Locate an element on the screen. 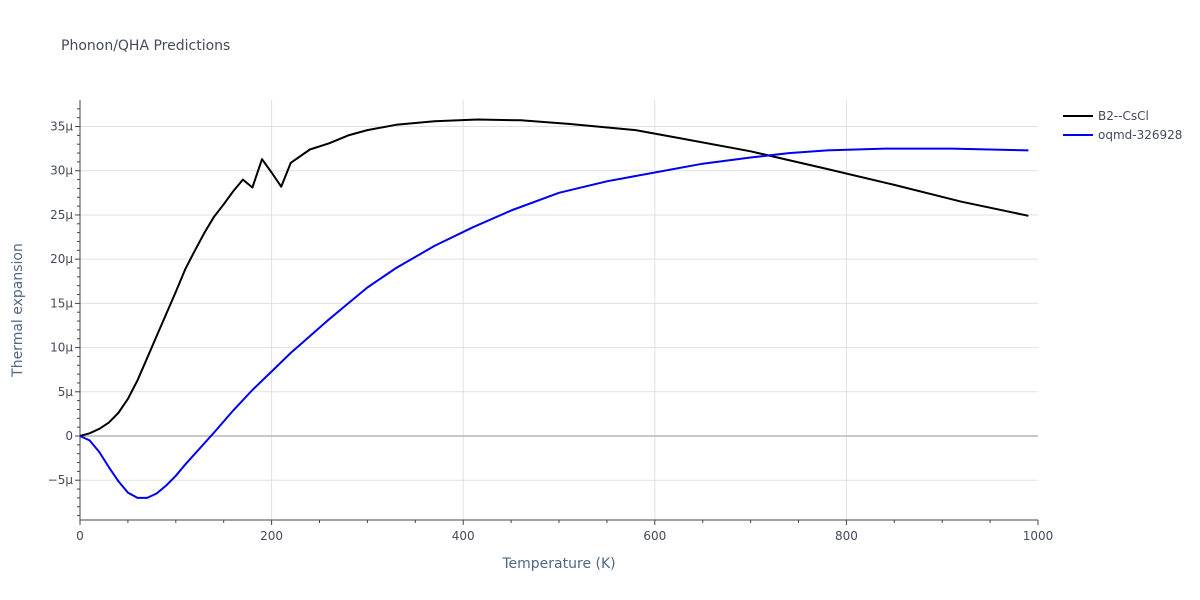  x-tick-label: 0 is located at coordinates (80, 536).